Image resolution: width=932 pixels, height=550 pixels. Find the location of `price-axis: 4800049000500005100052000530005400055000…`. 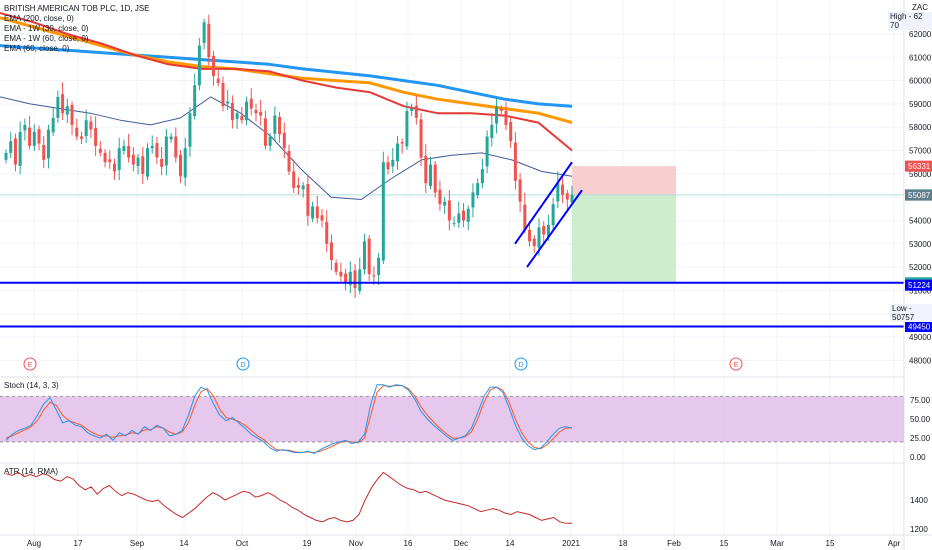

price-axis: 4800049000500005100052000530005400055000… is located at coordinates (920, 282).